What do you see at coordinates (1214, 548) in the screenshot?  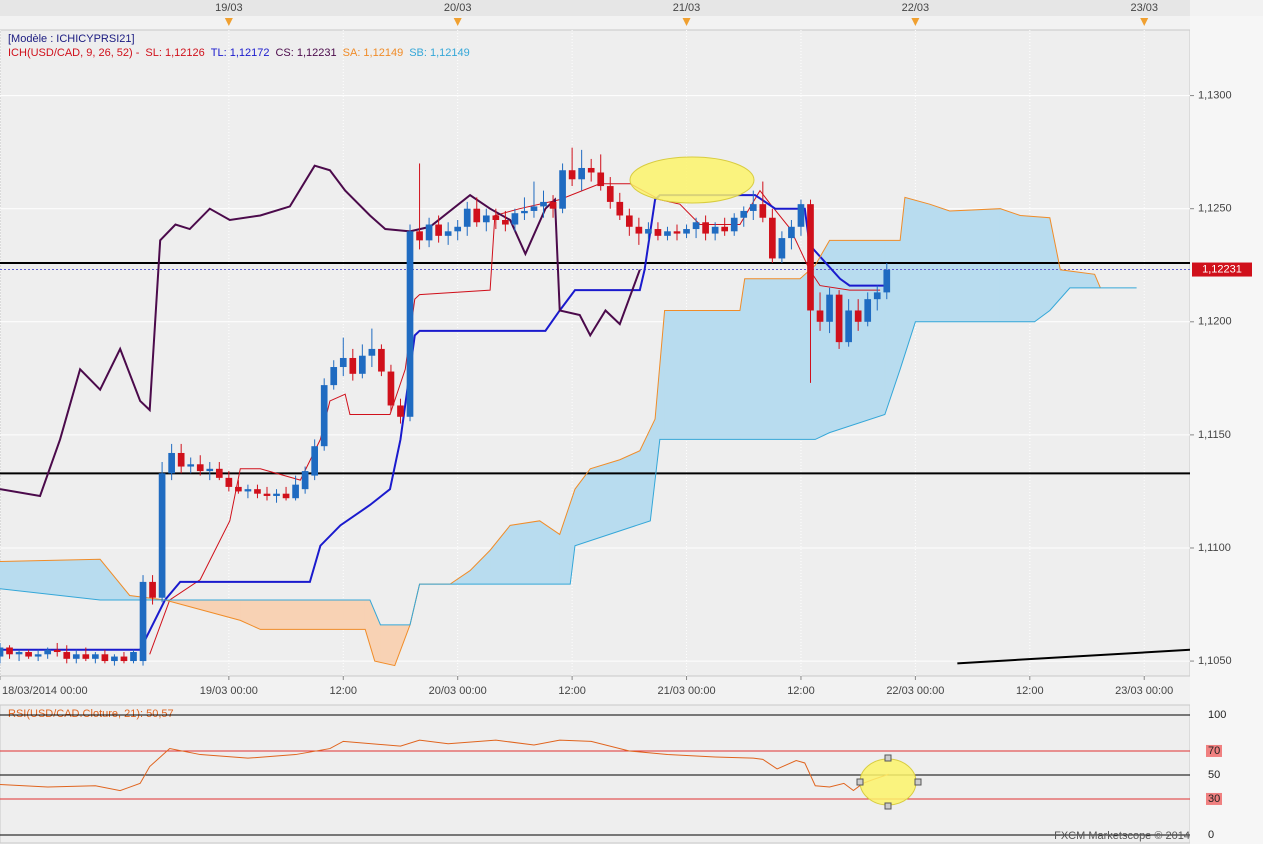 I see `y-tick-label: 1,1100` at bounding box center [1214, 548].